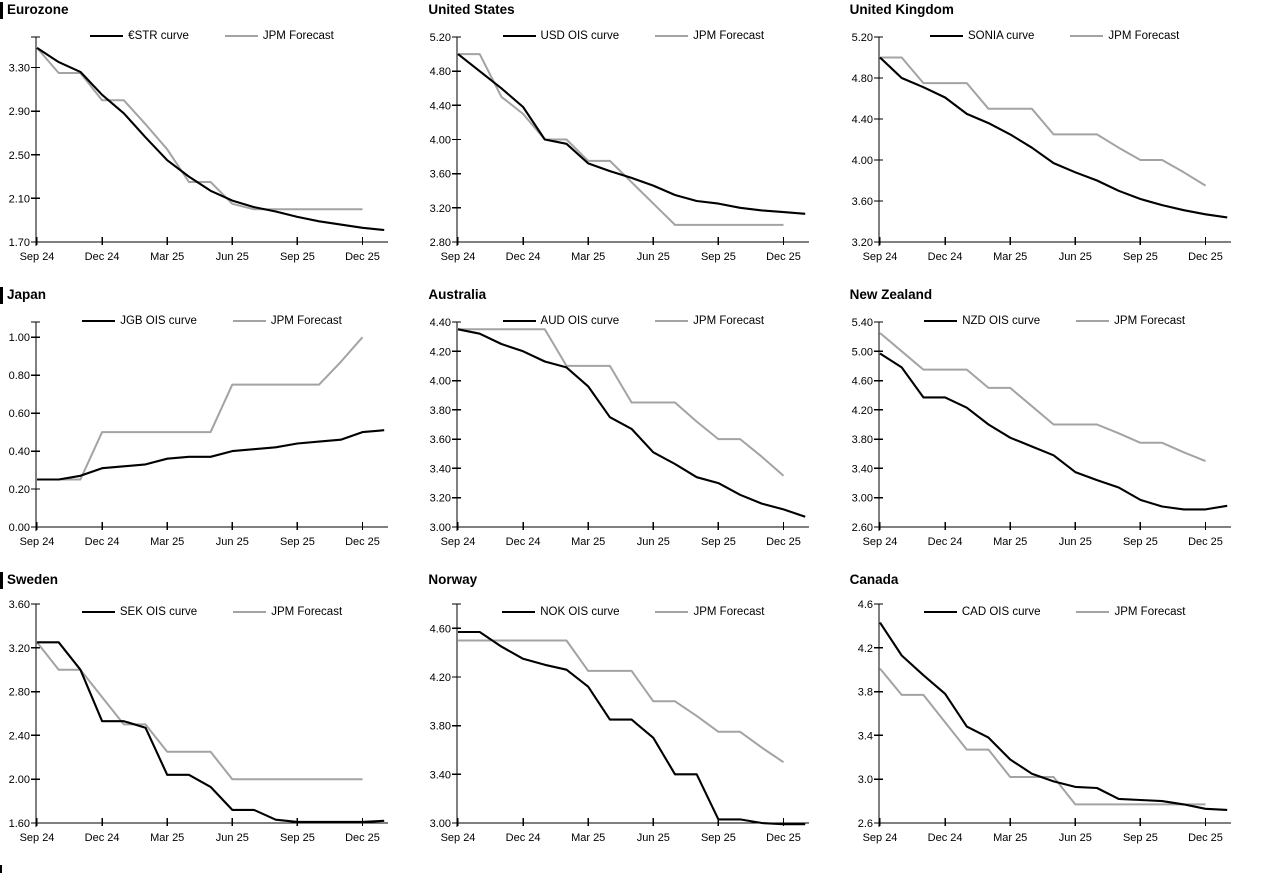 The width and height of the screenshot is (1264, 873). I want to click on chart-title: Australia, so click(457, 294).